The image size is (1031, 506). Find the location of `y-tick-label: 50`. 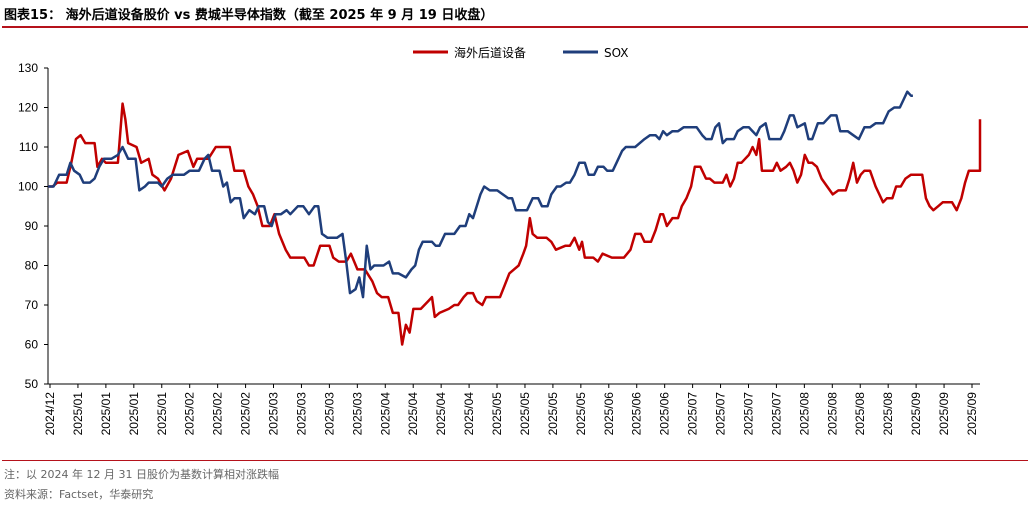

y-tick-label: 50 is located at coordinates (32, 384).